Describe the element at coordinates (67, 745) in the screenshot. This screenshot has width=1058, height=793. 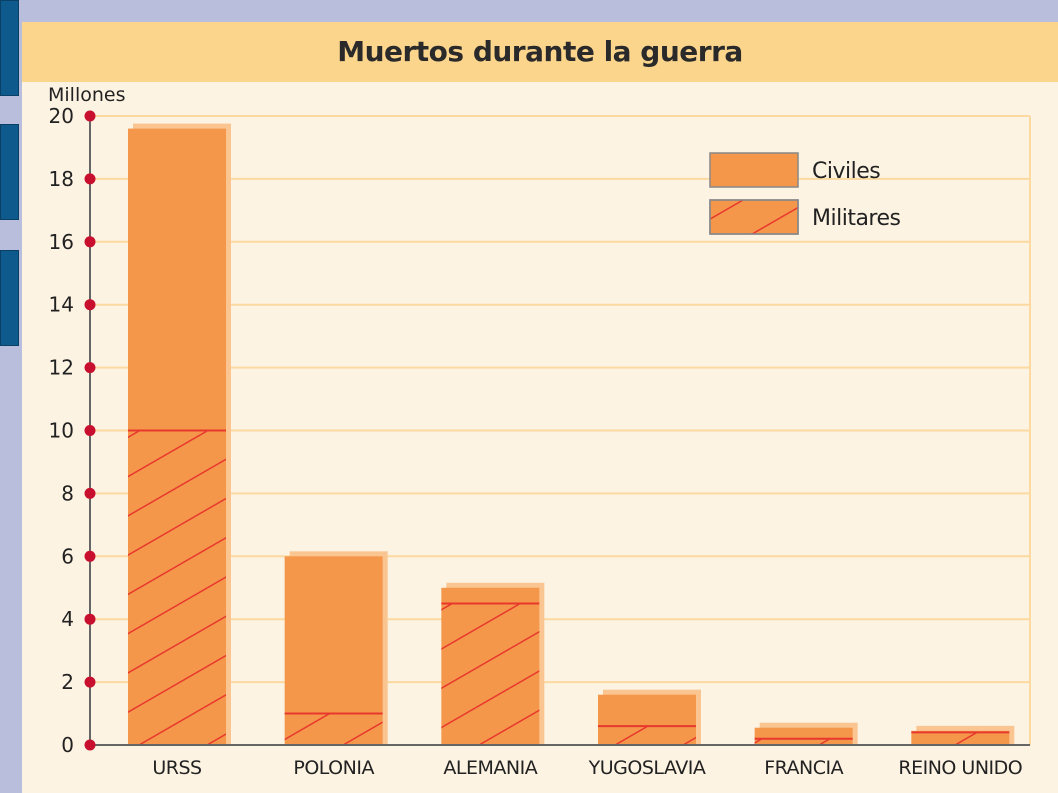
I see `y-tick-label: 0` at that location.